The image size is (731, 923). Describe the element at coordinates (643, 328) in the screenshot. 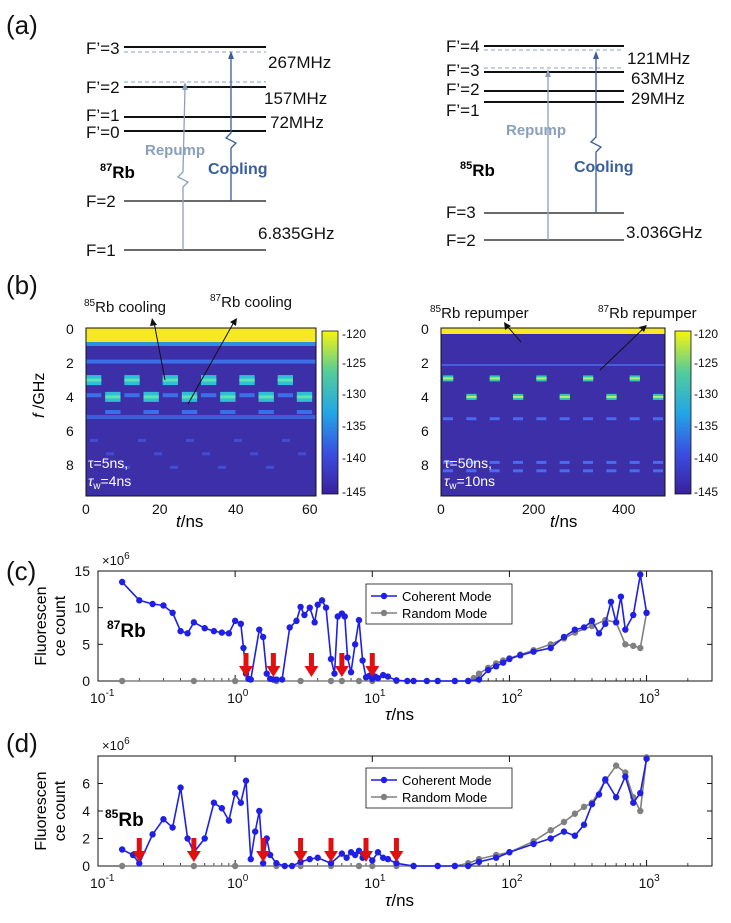

I see `anno-87rb-repumper-pointer-head` at that location.